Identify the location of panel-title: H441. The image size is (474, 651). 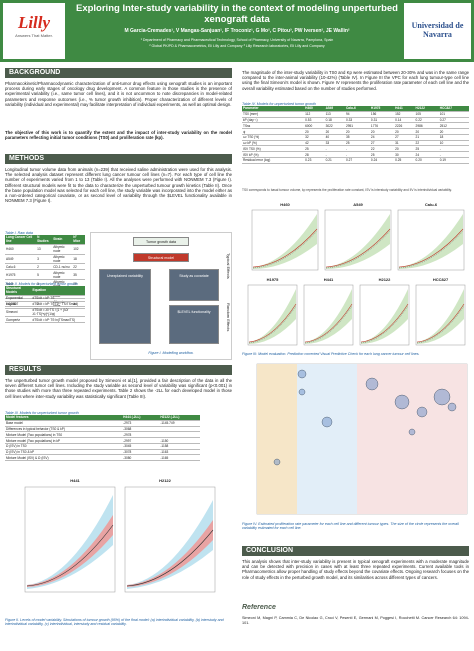
(75, 480).